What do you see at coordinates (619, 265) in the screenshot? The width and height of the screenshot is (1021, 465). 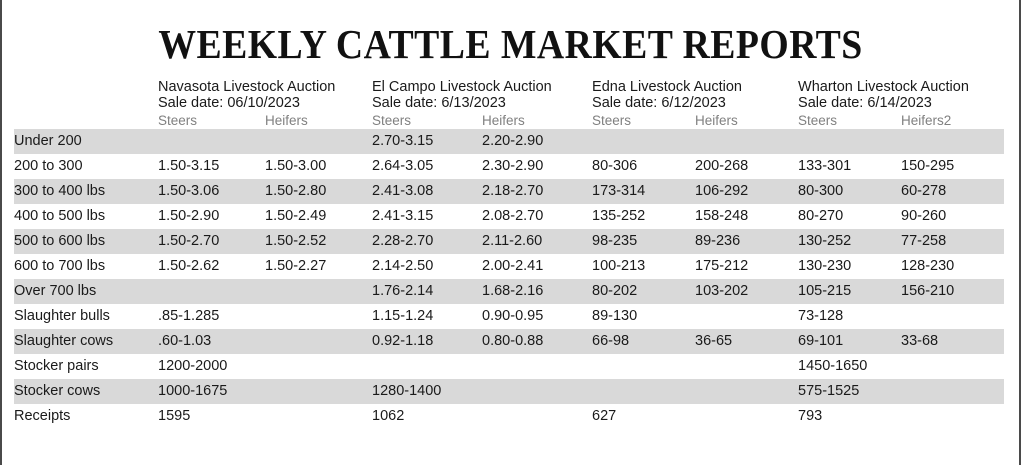 I see `cell-value: 100-213` at bounding box center [619, 265].